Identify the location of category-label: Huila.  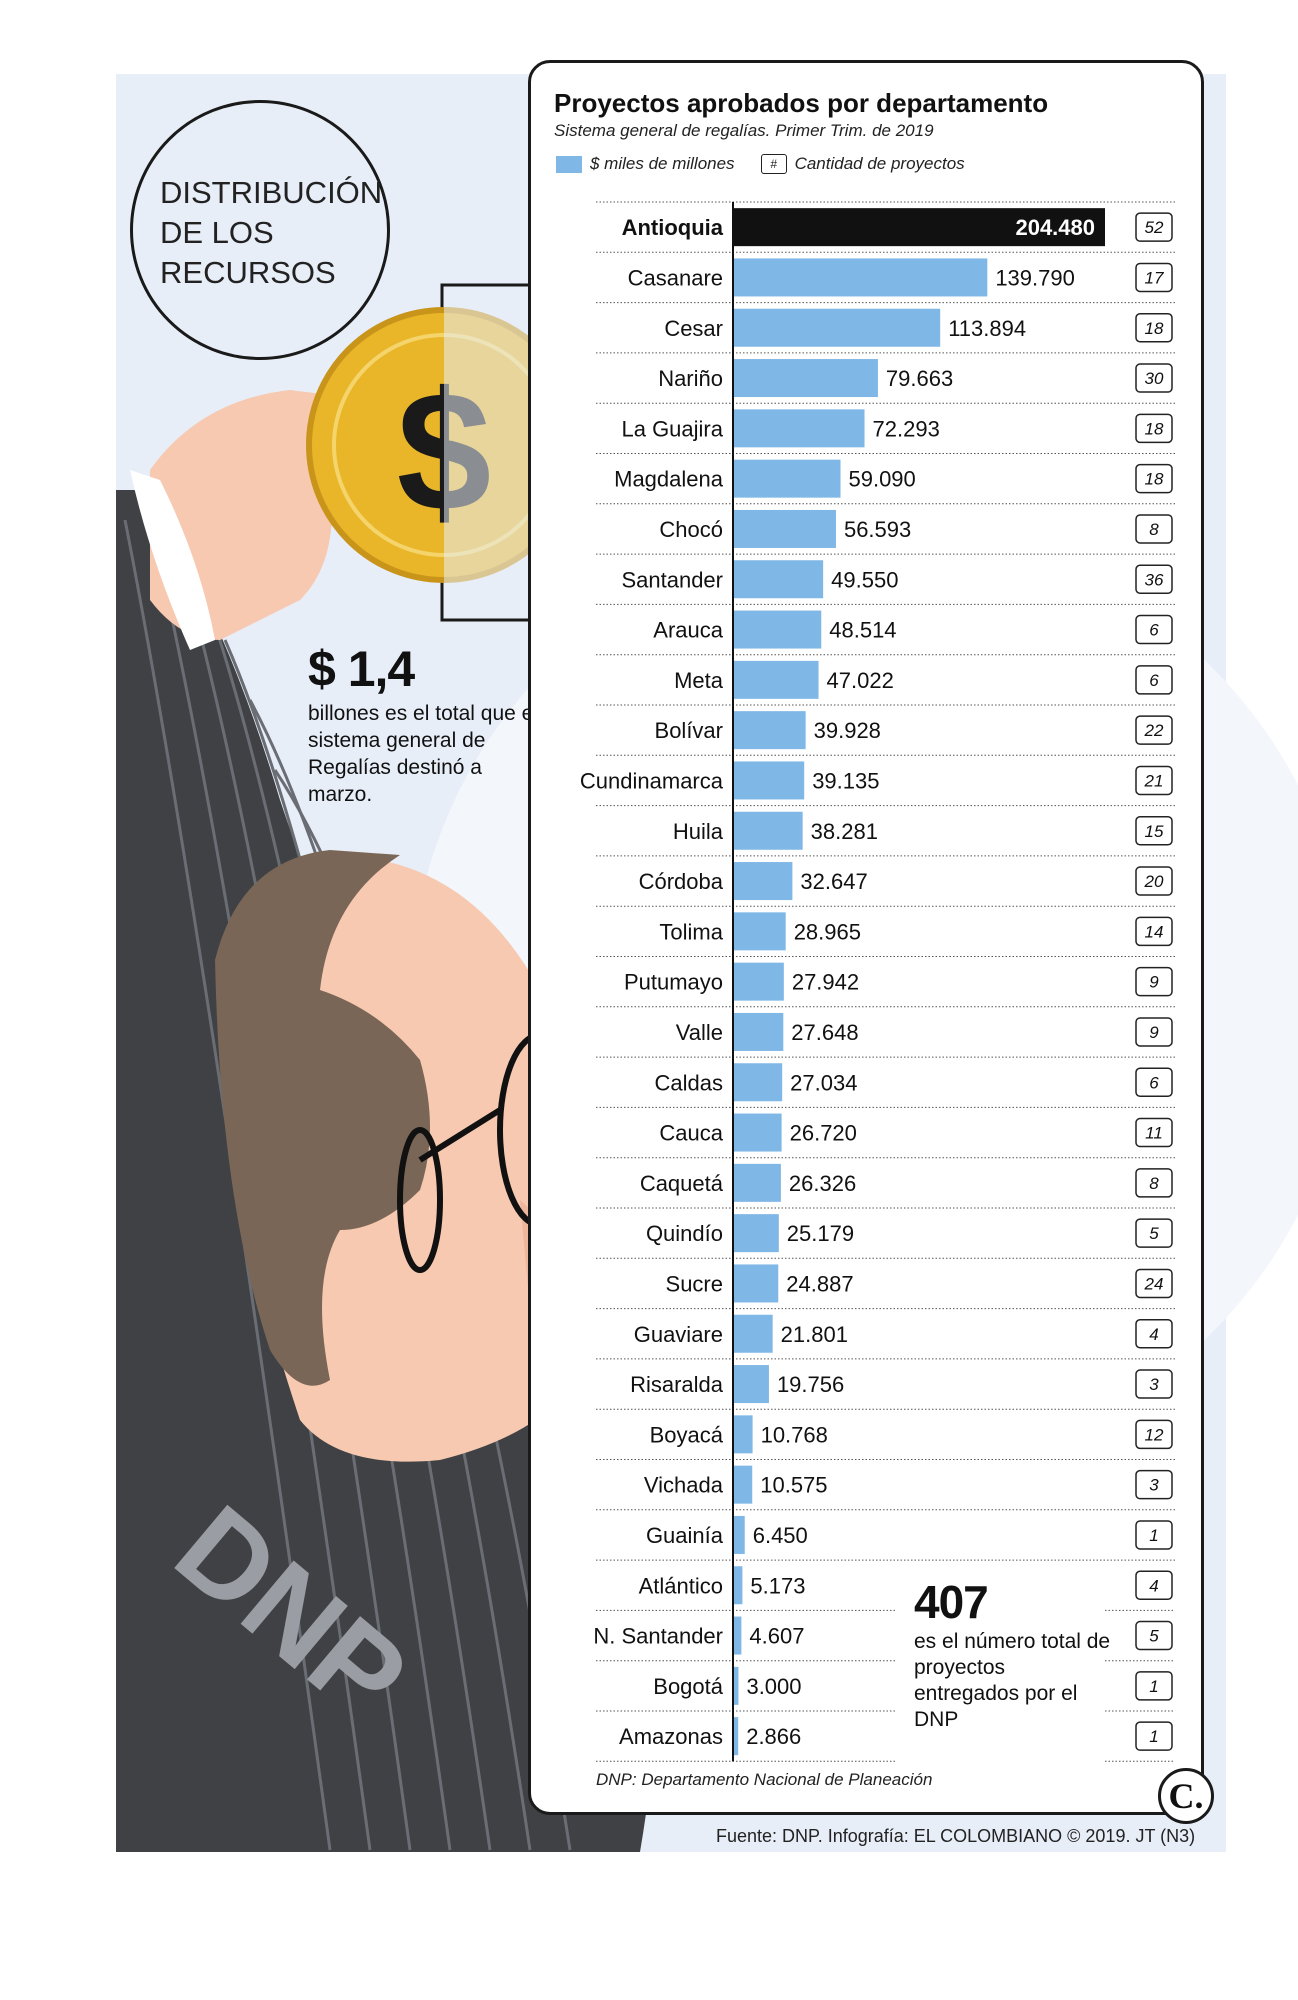
(698, 831).